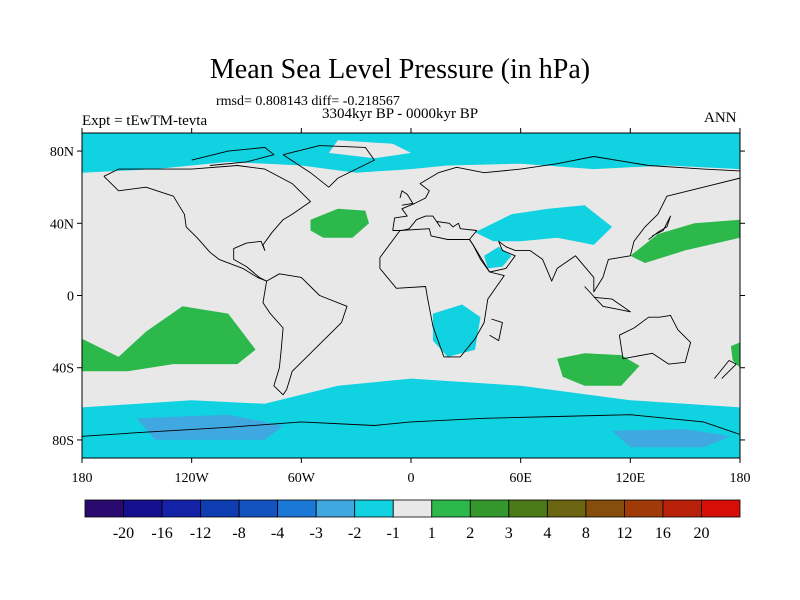 This screenshot has width=800, height=600. Describe the element at coordinates (659, 227) in the screenshot. I see `coastline-japan` at that location.